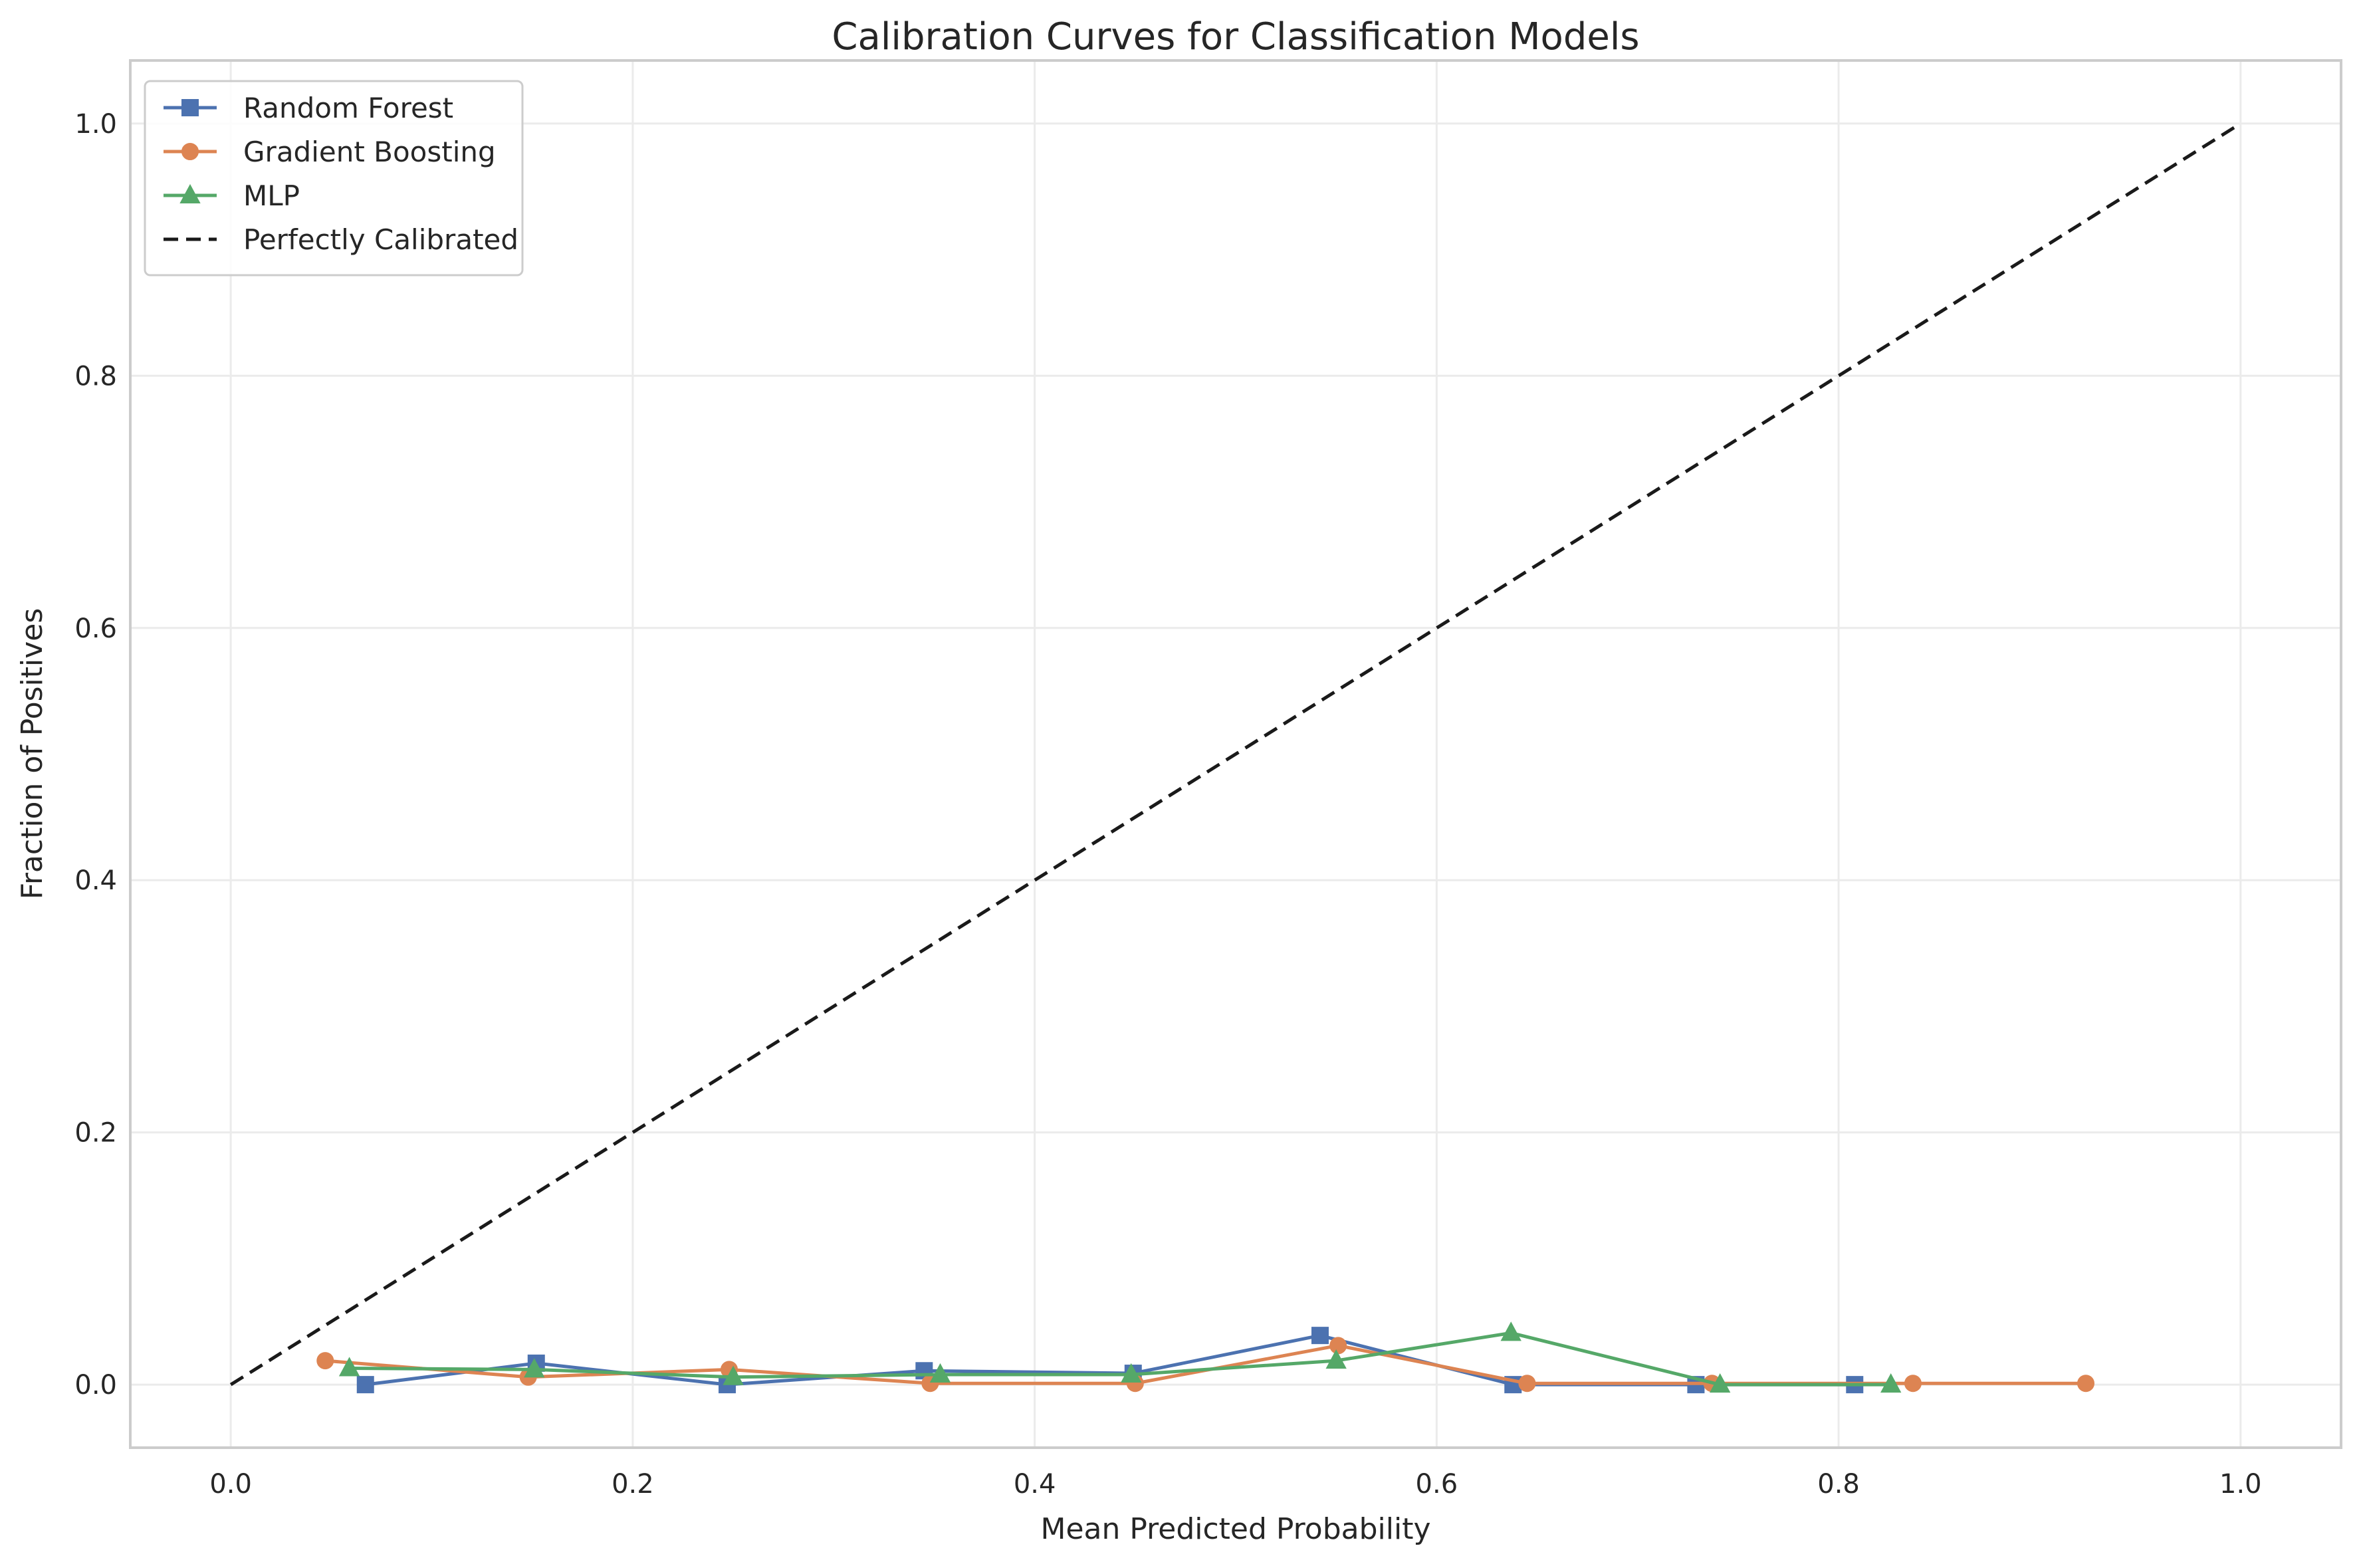 The height and width of the screenshot is (1568, 2361). I want to click on y-tick-label: 1.0, so click(95, 124).